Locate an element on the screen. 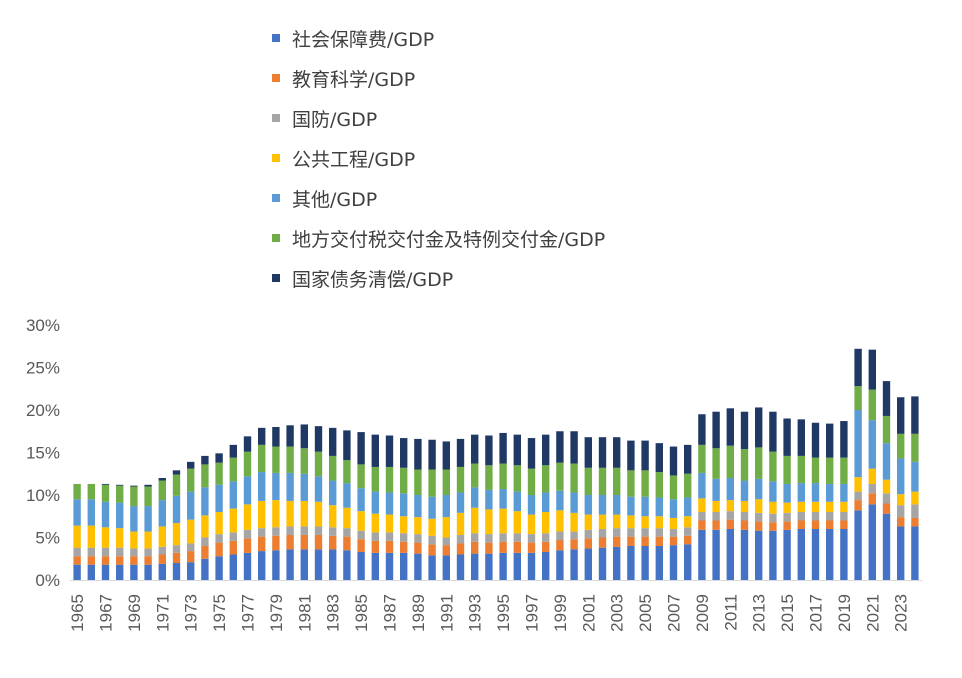  y-tick-label: 25% is located at coordinates (43, 368).